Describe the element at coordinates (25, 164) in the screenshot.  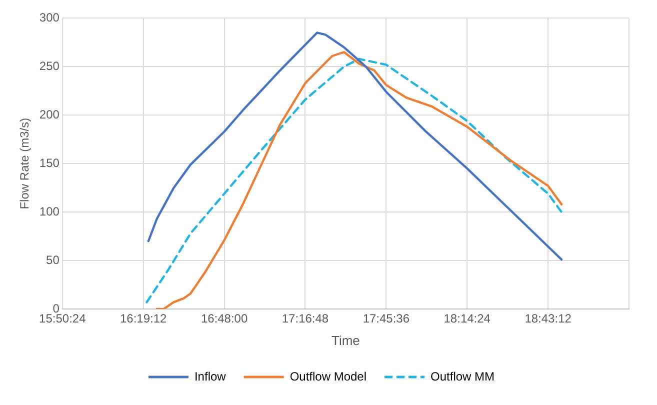
I see `y-axis-title: Flow Rate (m3/s)` at that location.